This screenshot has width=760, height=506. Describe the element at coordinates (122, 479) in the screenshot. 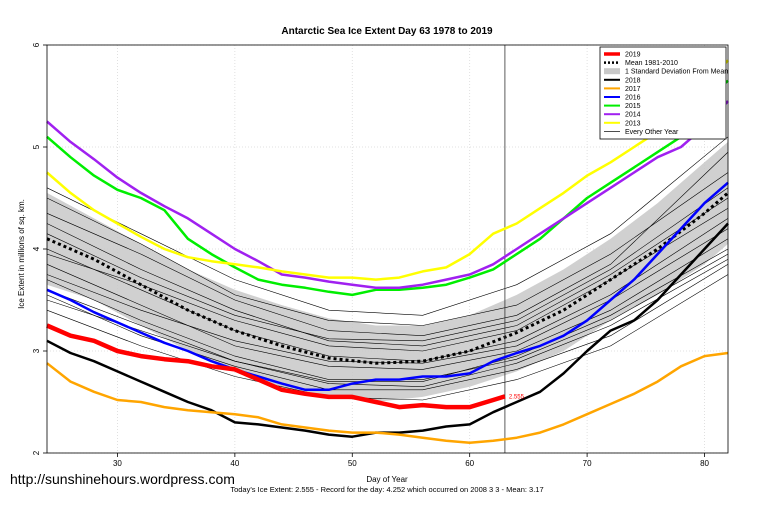

I see `credit-url: http://sunshinehours.wordpress.com` at that location.